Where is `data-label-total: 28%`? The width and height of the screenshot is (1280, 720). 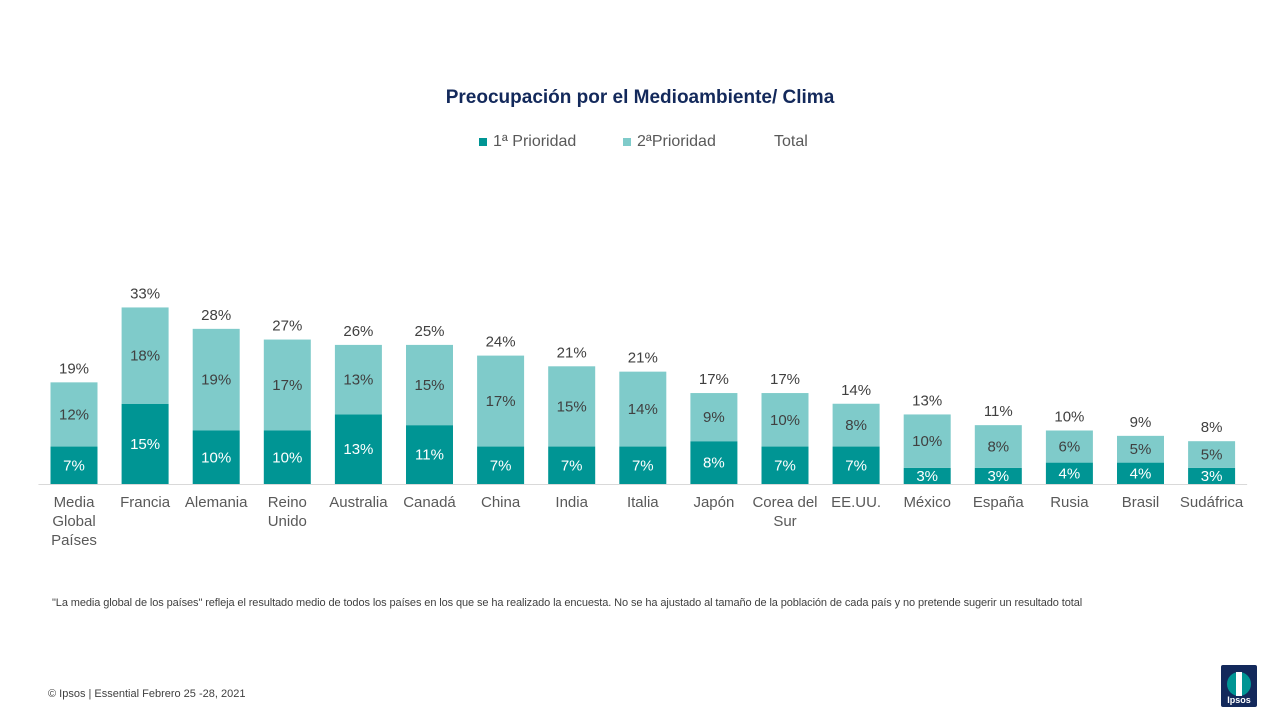
data-label-total: 28% is located at coordinates (216, 315).